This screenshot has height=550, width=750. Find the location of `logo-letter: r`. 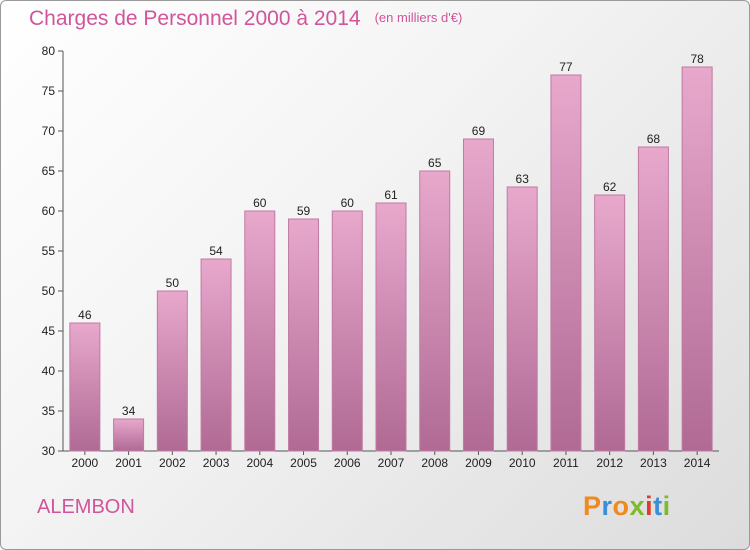

logo-letter: r is located at coordinates (607, 506).